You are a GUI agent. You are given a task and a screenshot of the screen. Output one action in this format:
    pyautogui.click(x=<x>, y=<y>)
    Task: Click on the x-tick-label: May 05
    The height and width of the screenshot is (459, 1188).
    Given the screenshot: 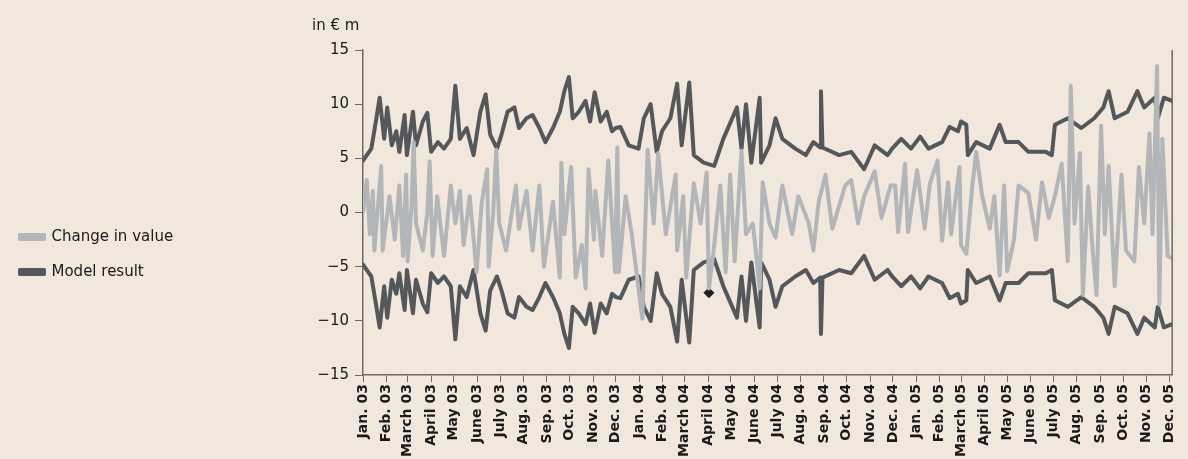 What is the action you would take?
    pyautogui.click(x=1005, y=412)
    